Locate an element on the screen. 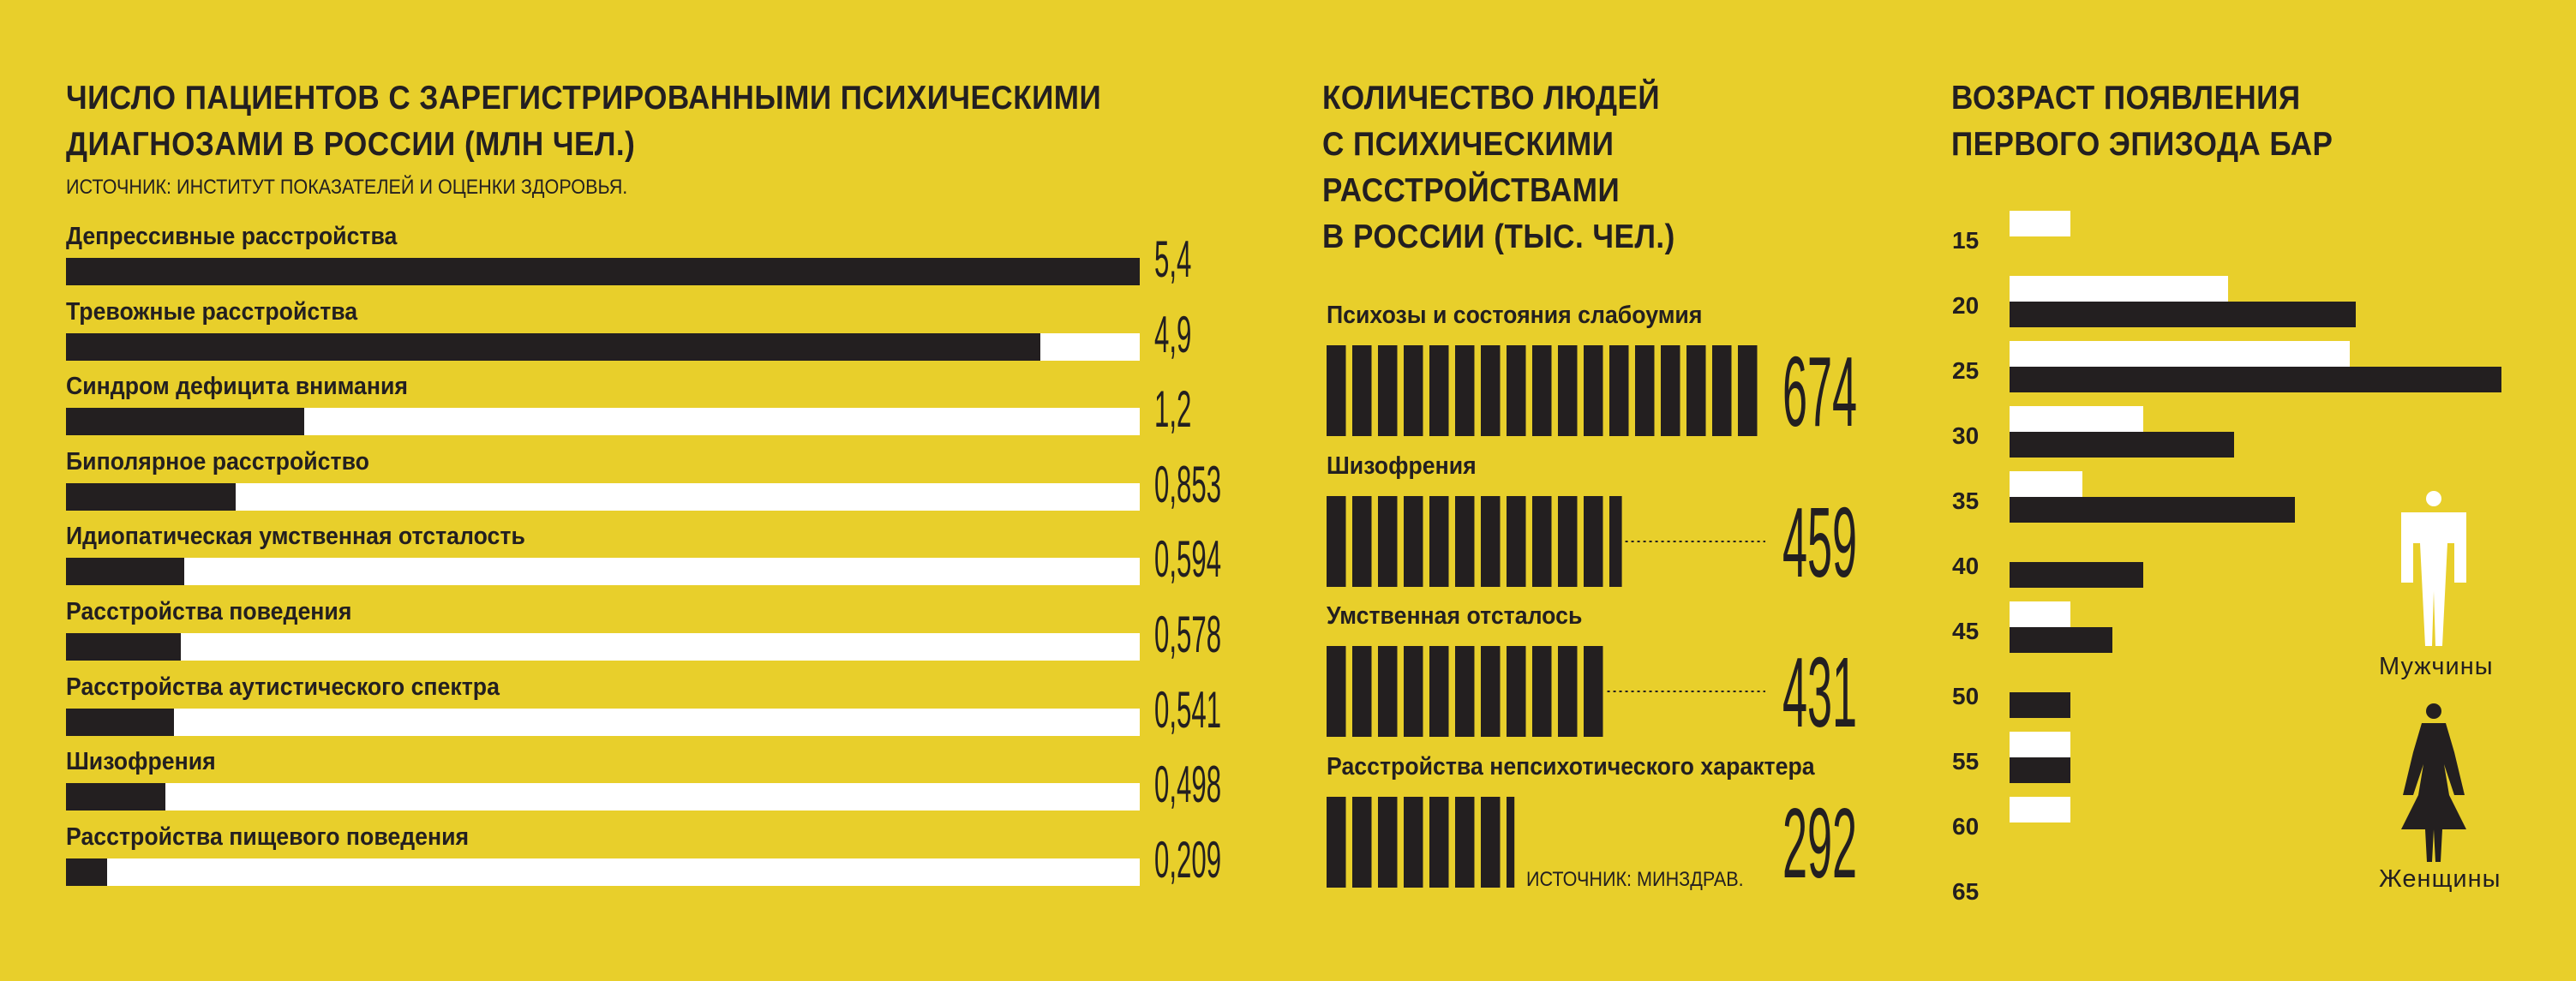 This screenshot has width=2576, height=981. age-tick-label: 15 is located at coordinates (1966, 240).